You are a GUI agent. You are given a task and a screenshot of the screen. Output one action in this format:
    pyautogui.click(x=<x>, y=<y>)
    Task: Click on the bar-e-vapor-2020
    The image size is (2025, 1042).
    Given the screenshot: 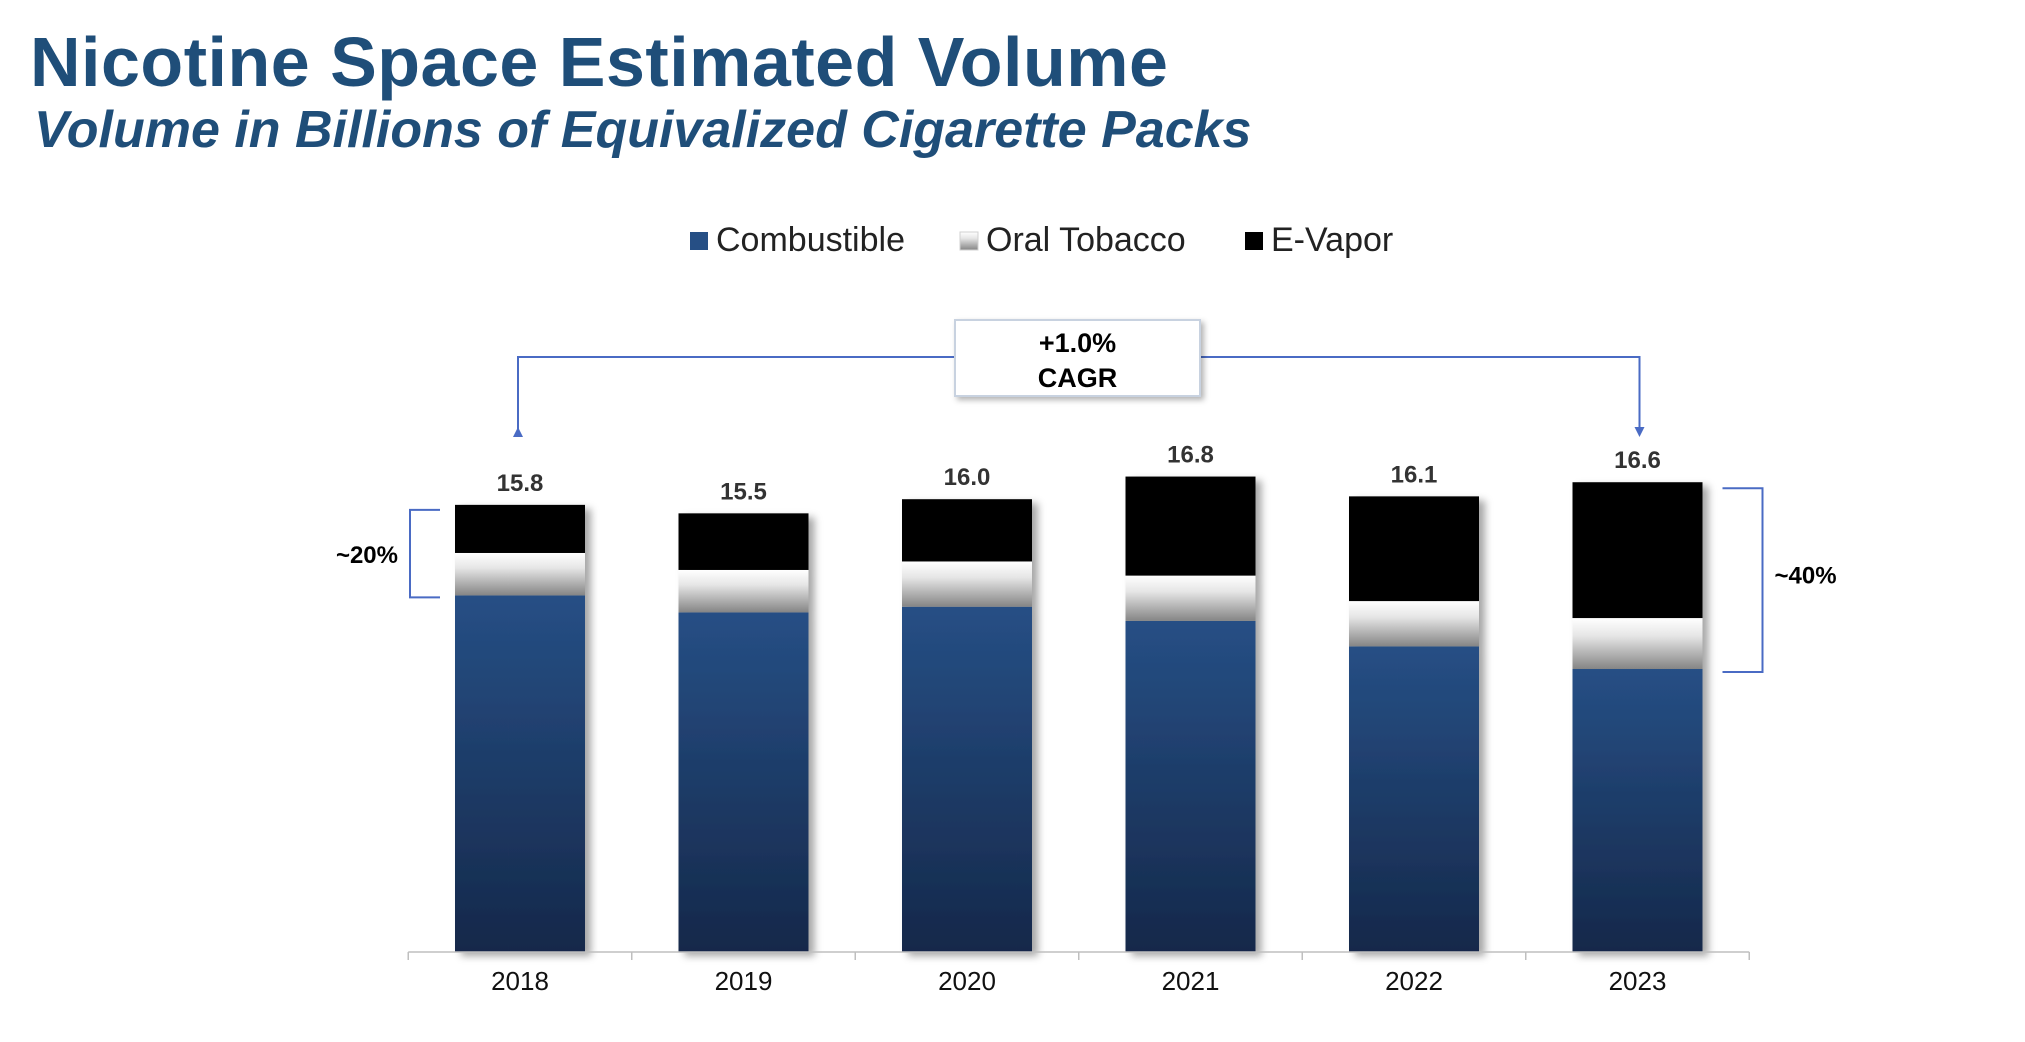 What is the action you would take?
    pyautogui.click(x=967, y=530)
    